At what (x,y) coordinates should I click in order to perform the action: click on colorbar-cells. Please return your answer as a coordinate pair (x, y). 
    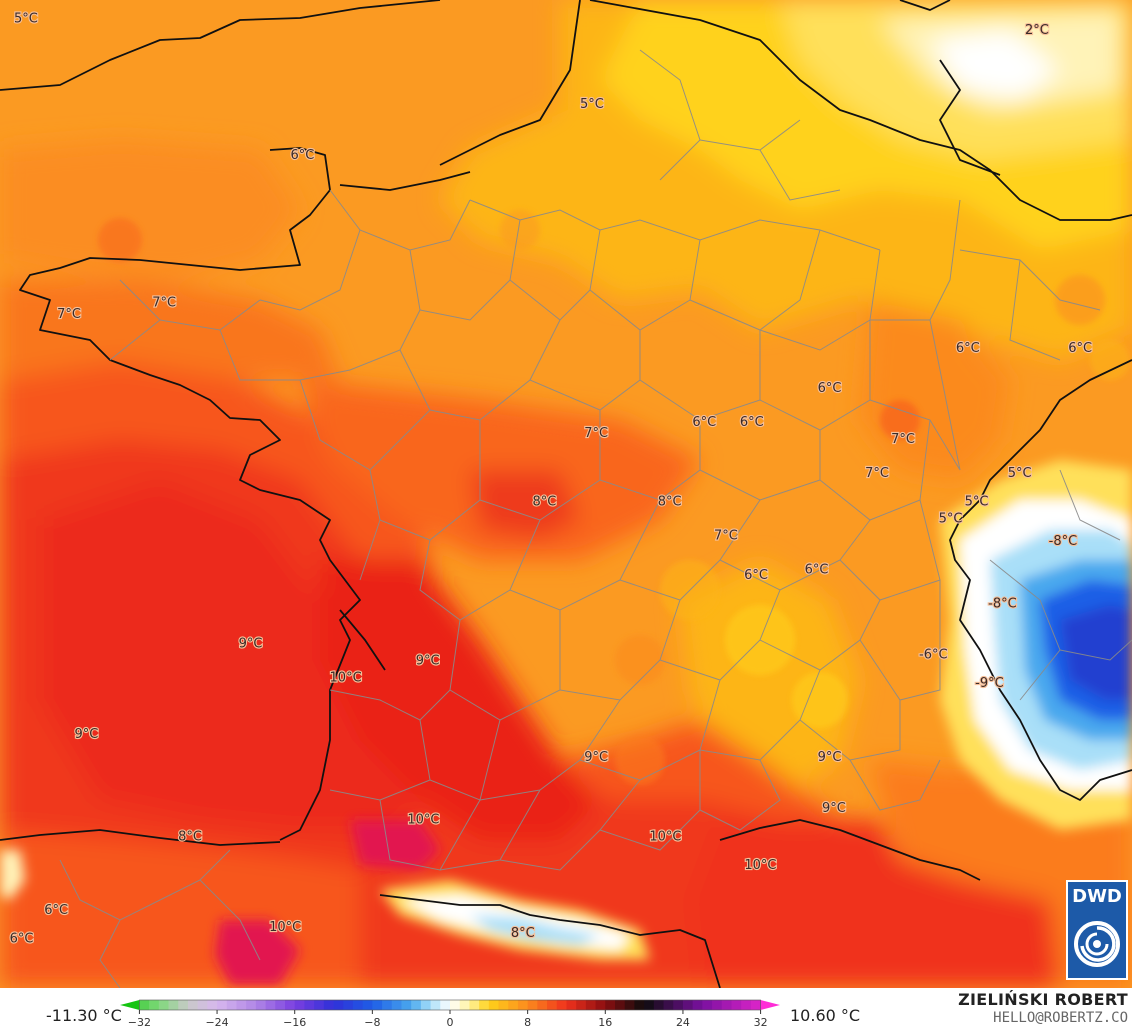
    Looking at the image, I should click on (450, 1005).